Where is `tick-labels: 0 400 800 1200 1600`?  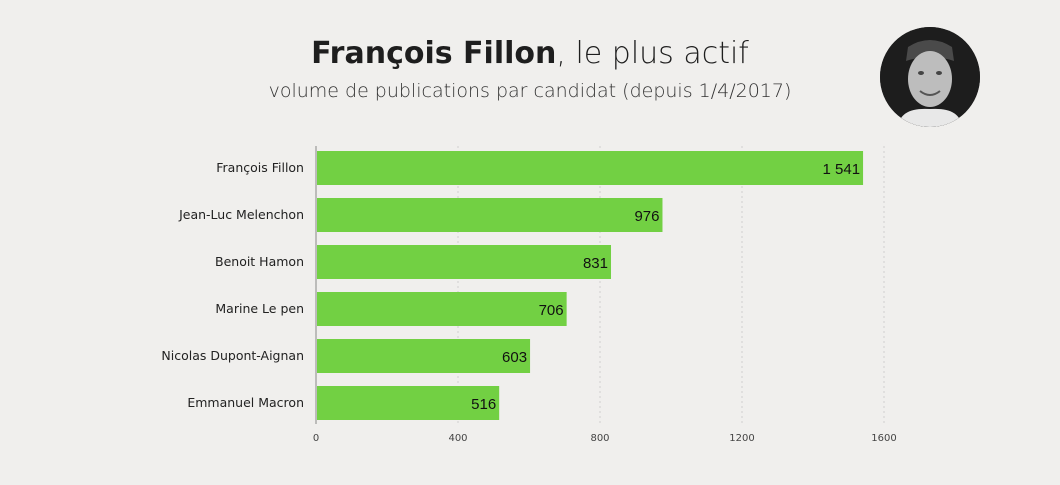
tick-labels: 0 400 800 1200 1600 is located at coordinates (605, 438).